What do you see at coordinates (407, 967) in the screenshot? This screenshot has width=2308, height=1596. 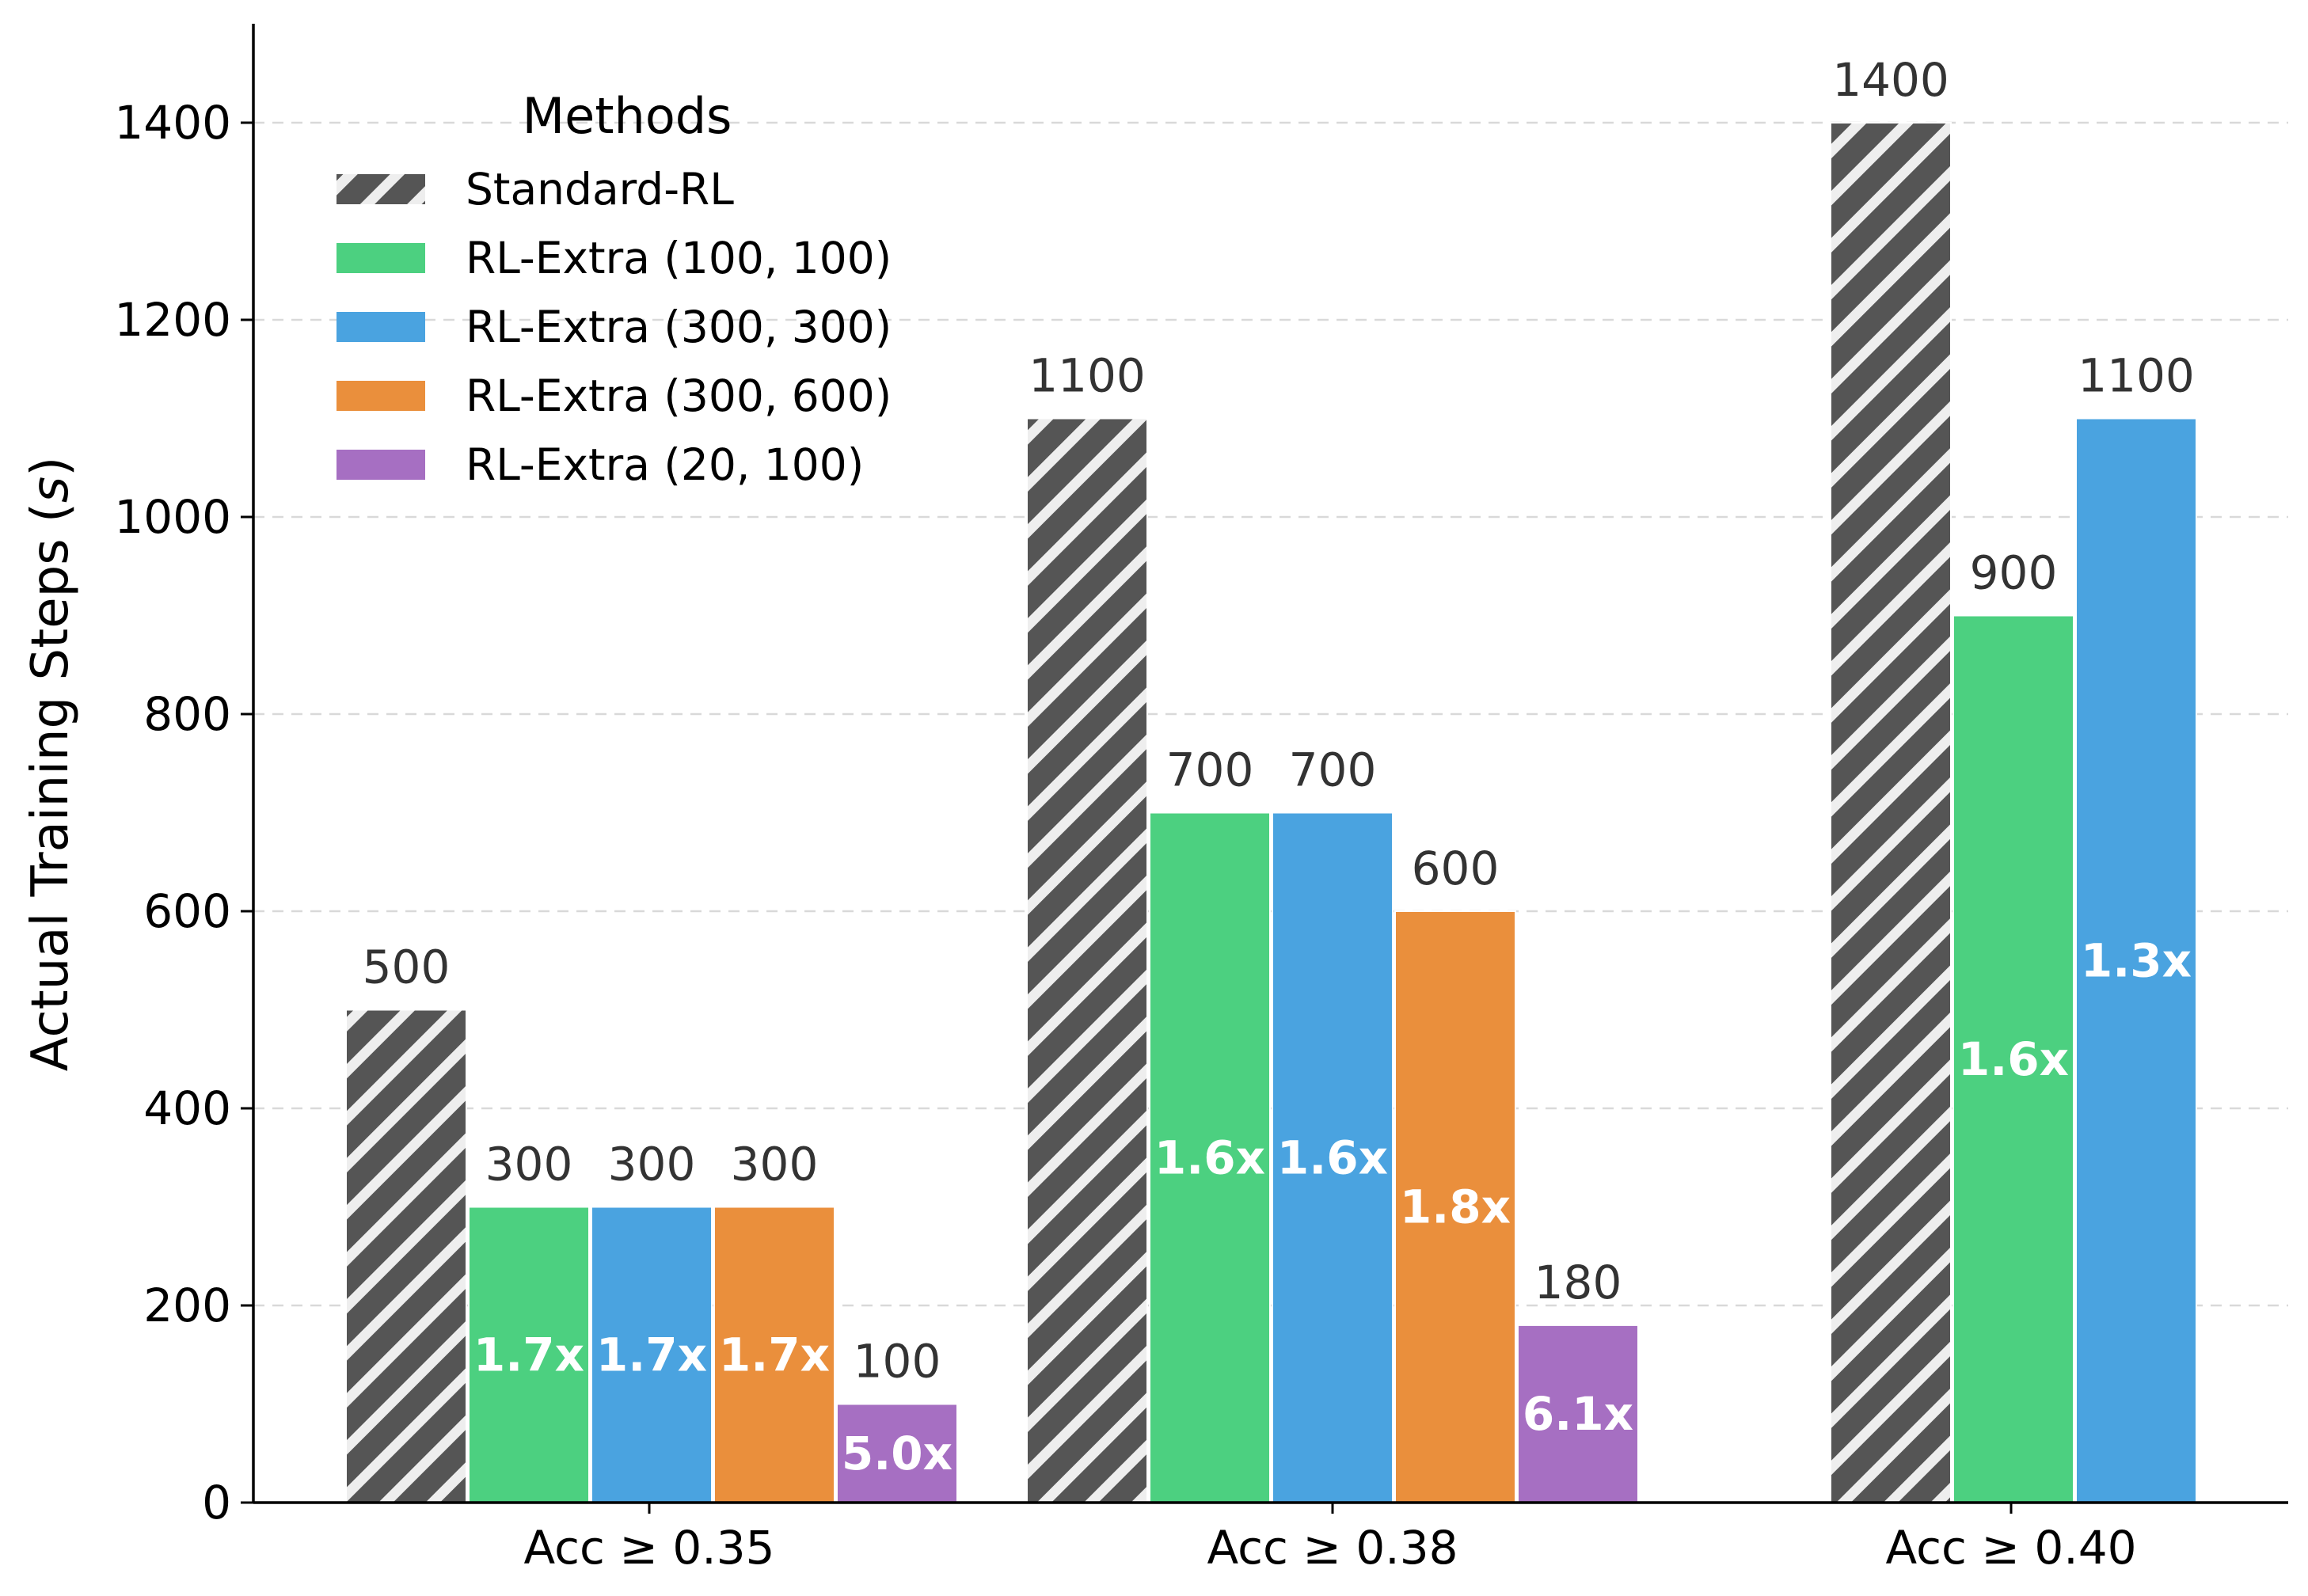 I see `bar-value-label: 500` at bounding box center [407, 967].